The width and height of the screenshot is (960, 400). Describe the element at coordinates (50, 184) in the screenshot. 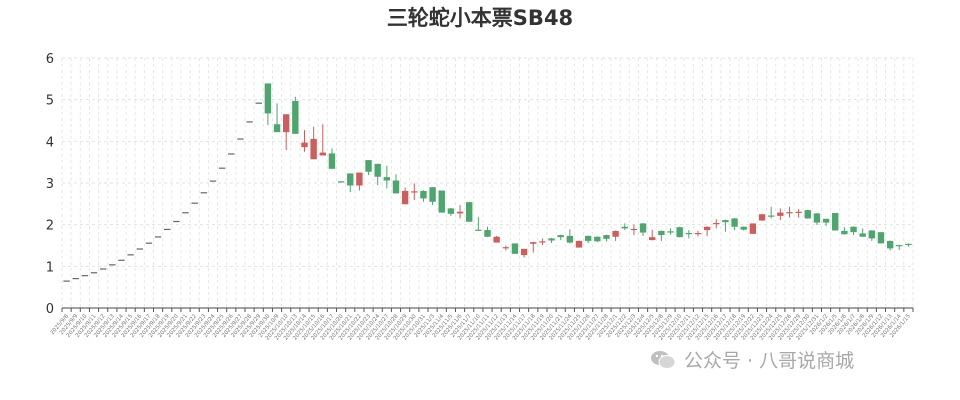

I see `y-axis: 0 1 2 3 4 5 6` at that location.